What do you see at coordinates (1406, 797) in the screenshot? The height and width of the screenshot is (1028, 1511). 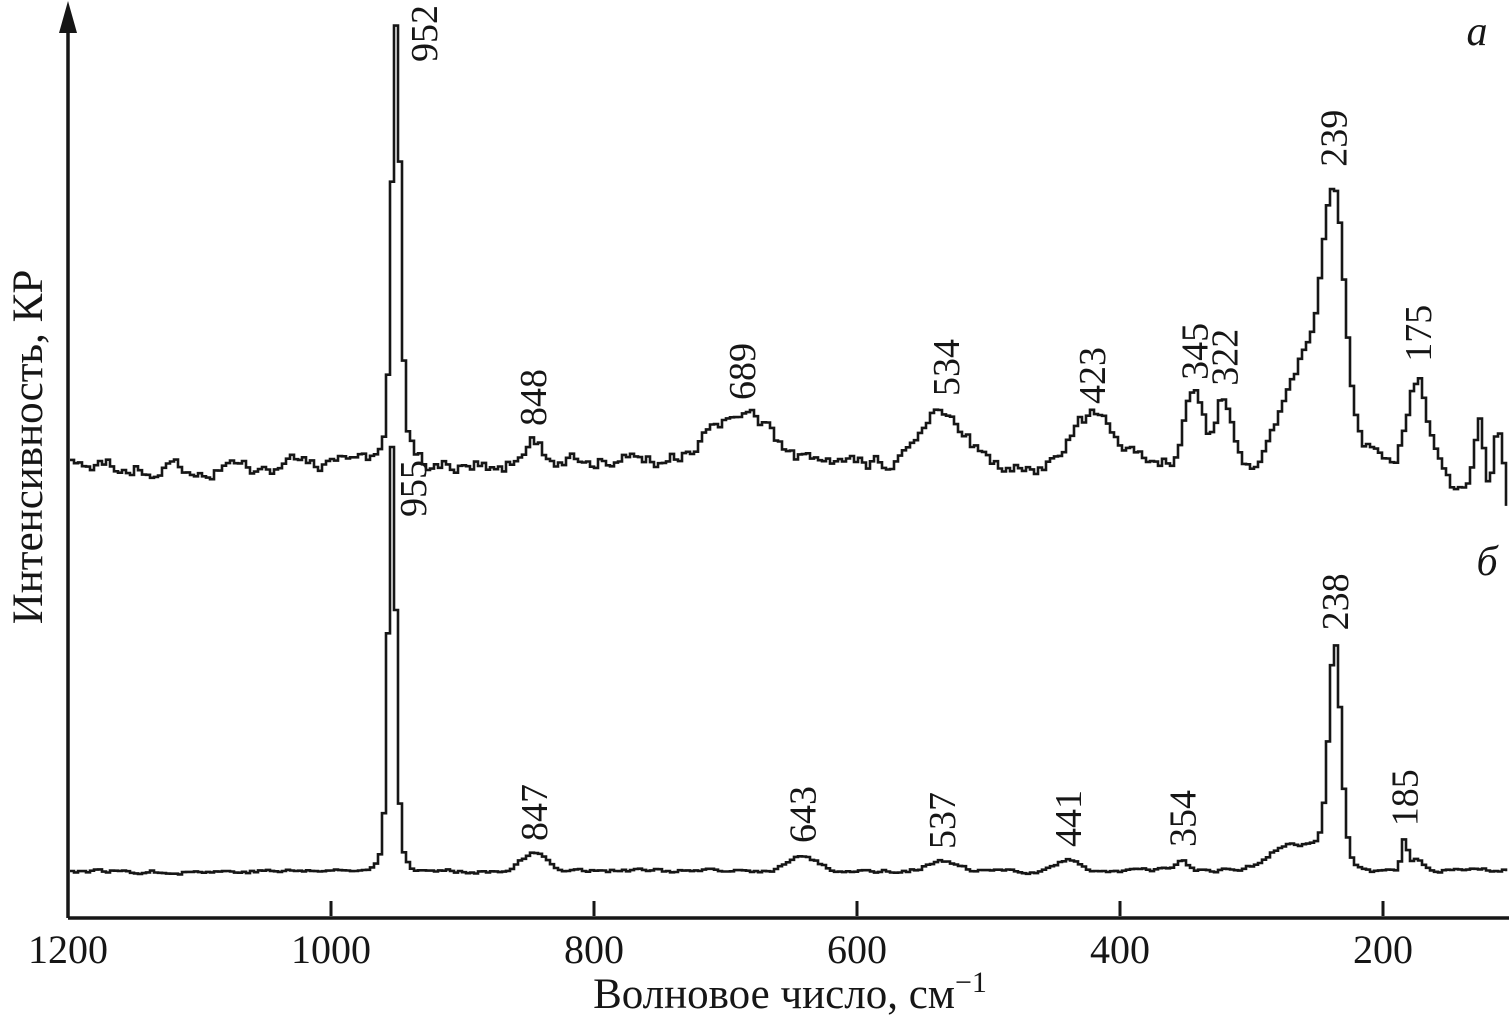 I see `peak-label-b-185: 185` at bounding box center [1406, 797].